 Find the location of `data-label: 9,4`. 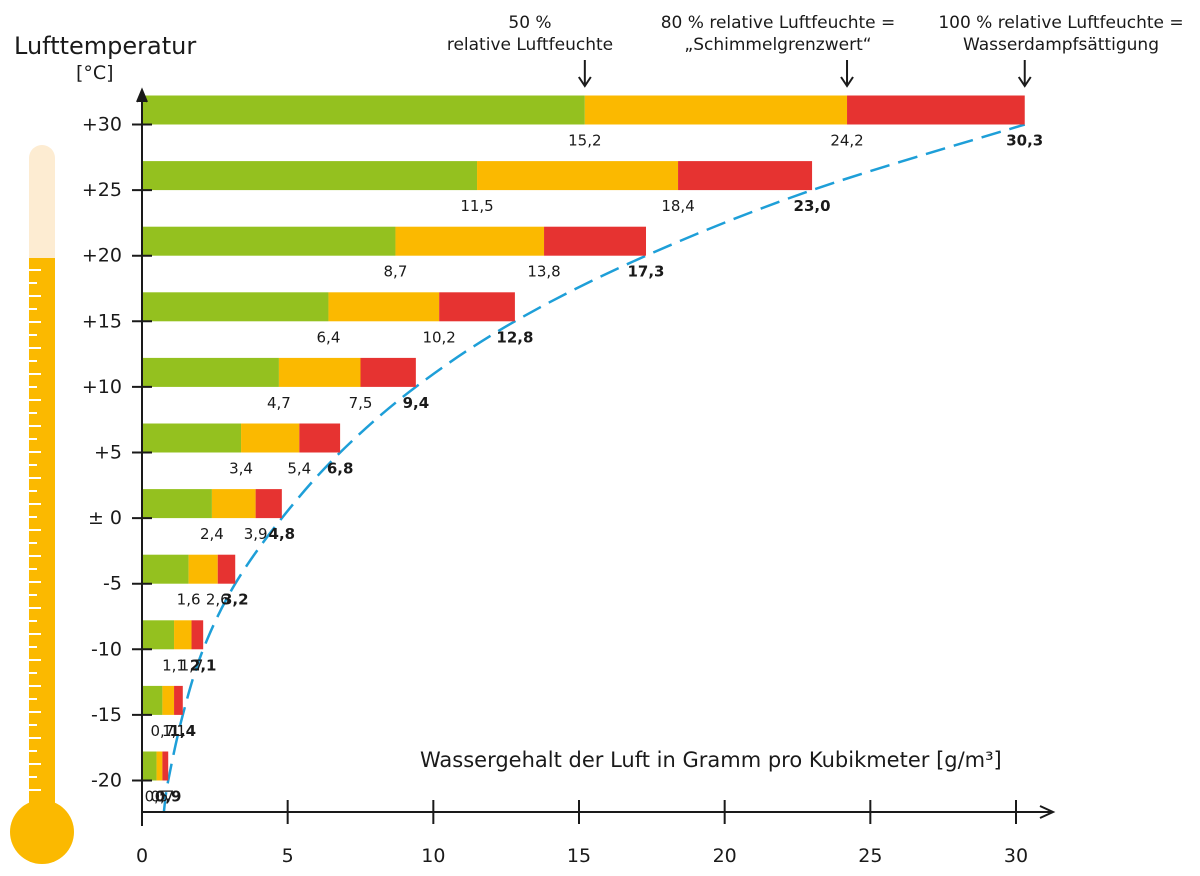

data-label: 9,4 is located at coordinates (416, 403).